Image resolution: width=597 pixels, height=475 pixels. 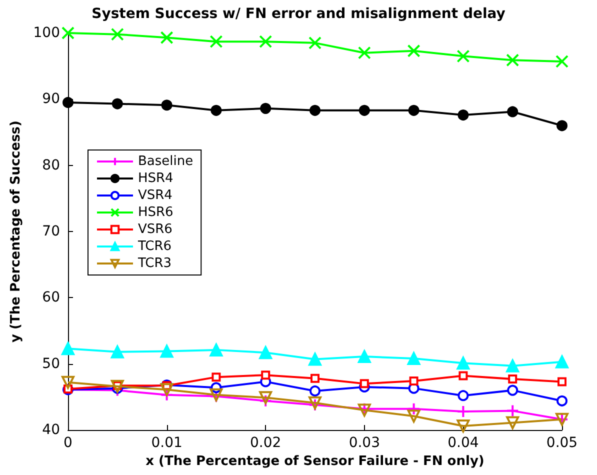 What do you see at coordinates (364, 443) in the screenshot?
I see `x-tick-label: 0.03` at bounding box center [364, 443].